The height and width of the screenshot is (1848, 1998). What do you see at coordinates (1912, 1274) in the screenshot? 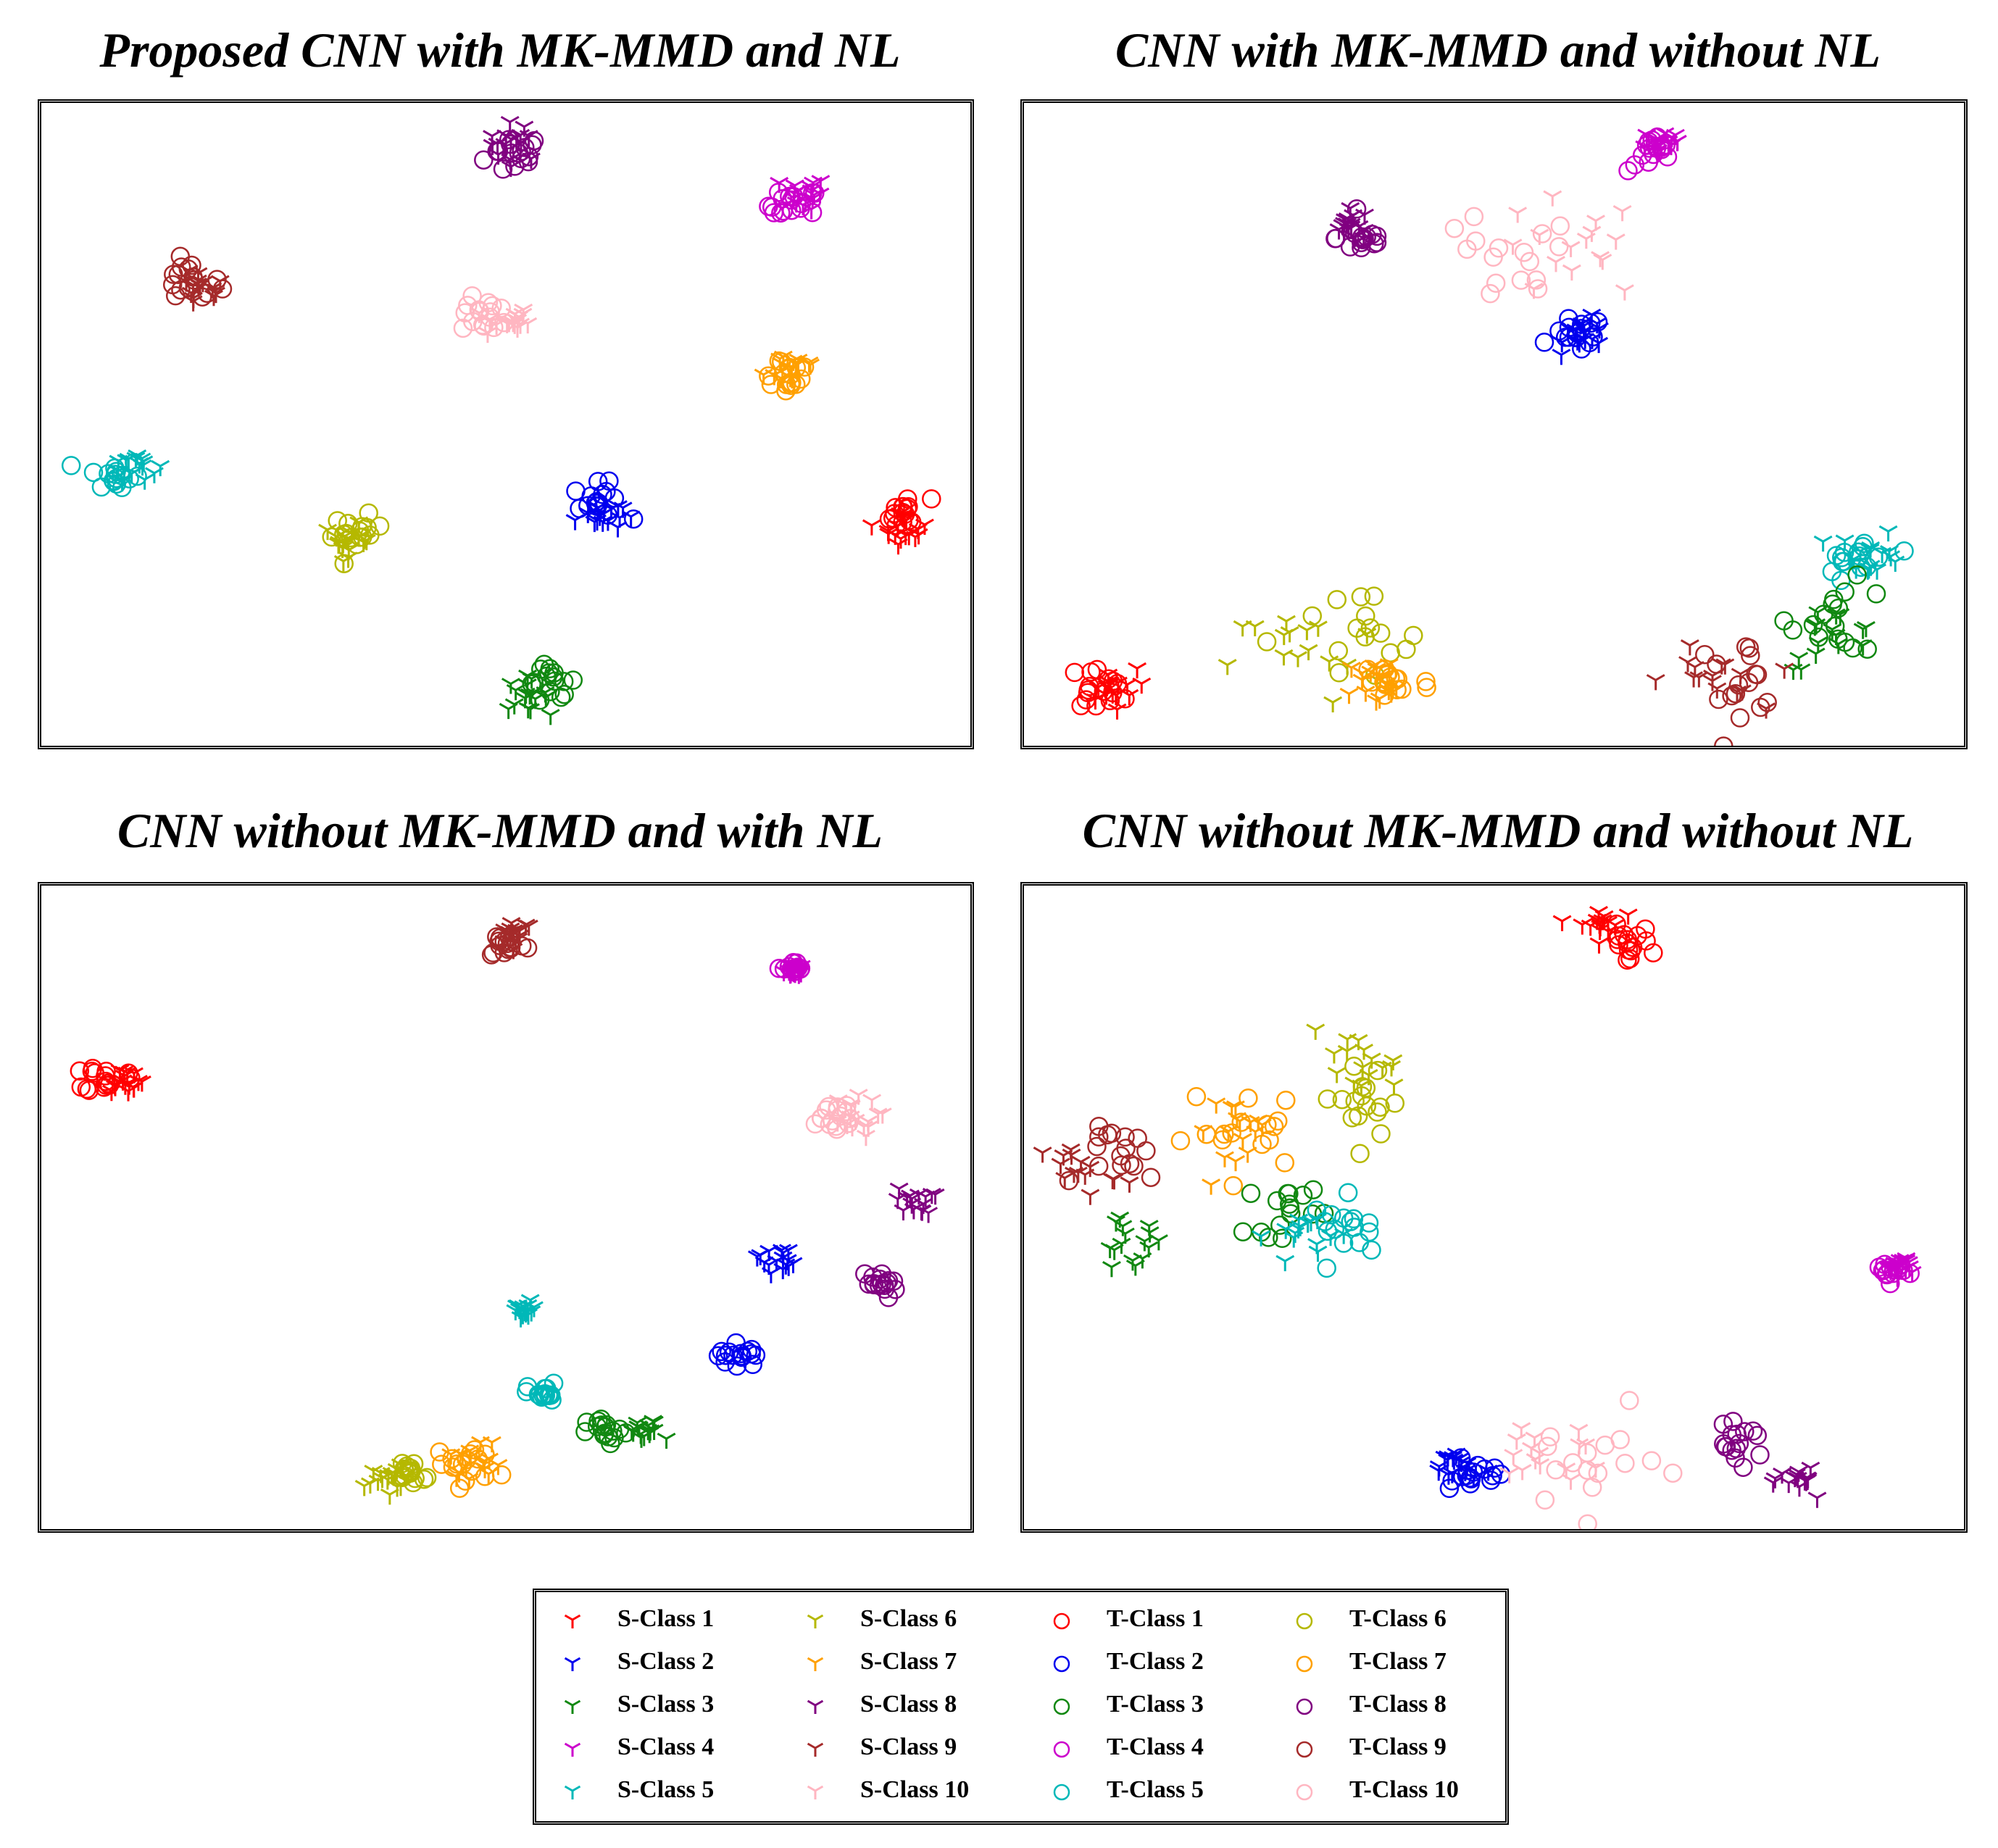
I see `s-class-4-point` at bounding box center [1912, 1274].